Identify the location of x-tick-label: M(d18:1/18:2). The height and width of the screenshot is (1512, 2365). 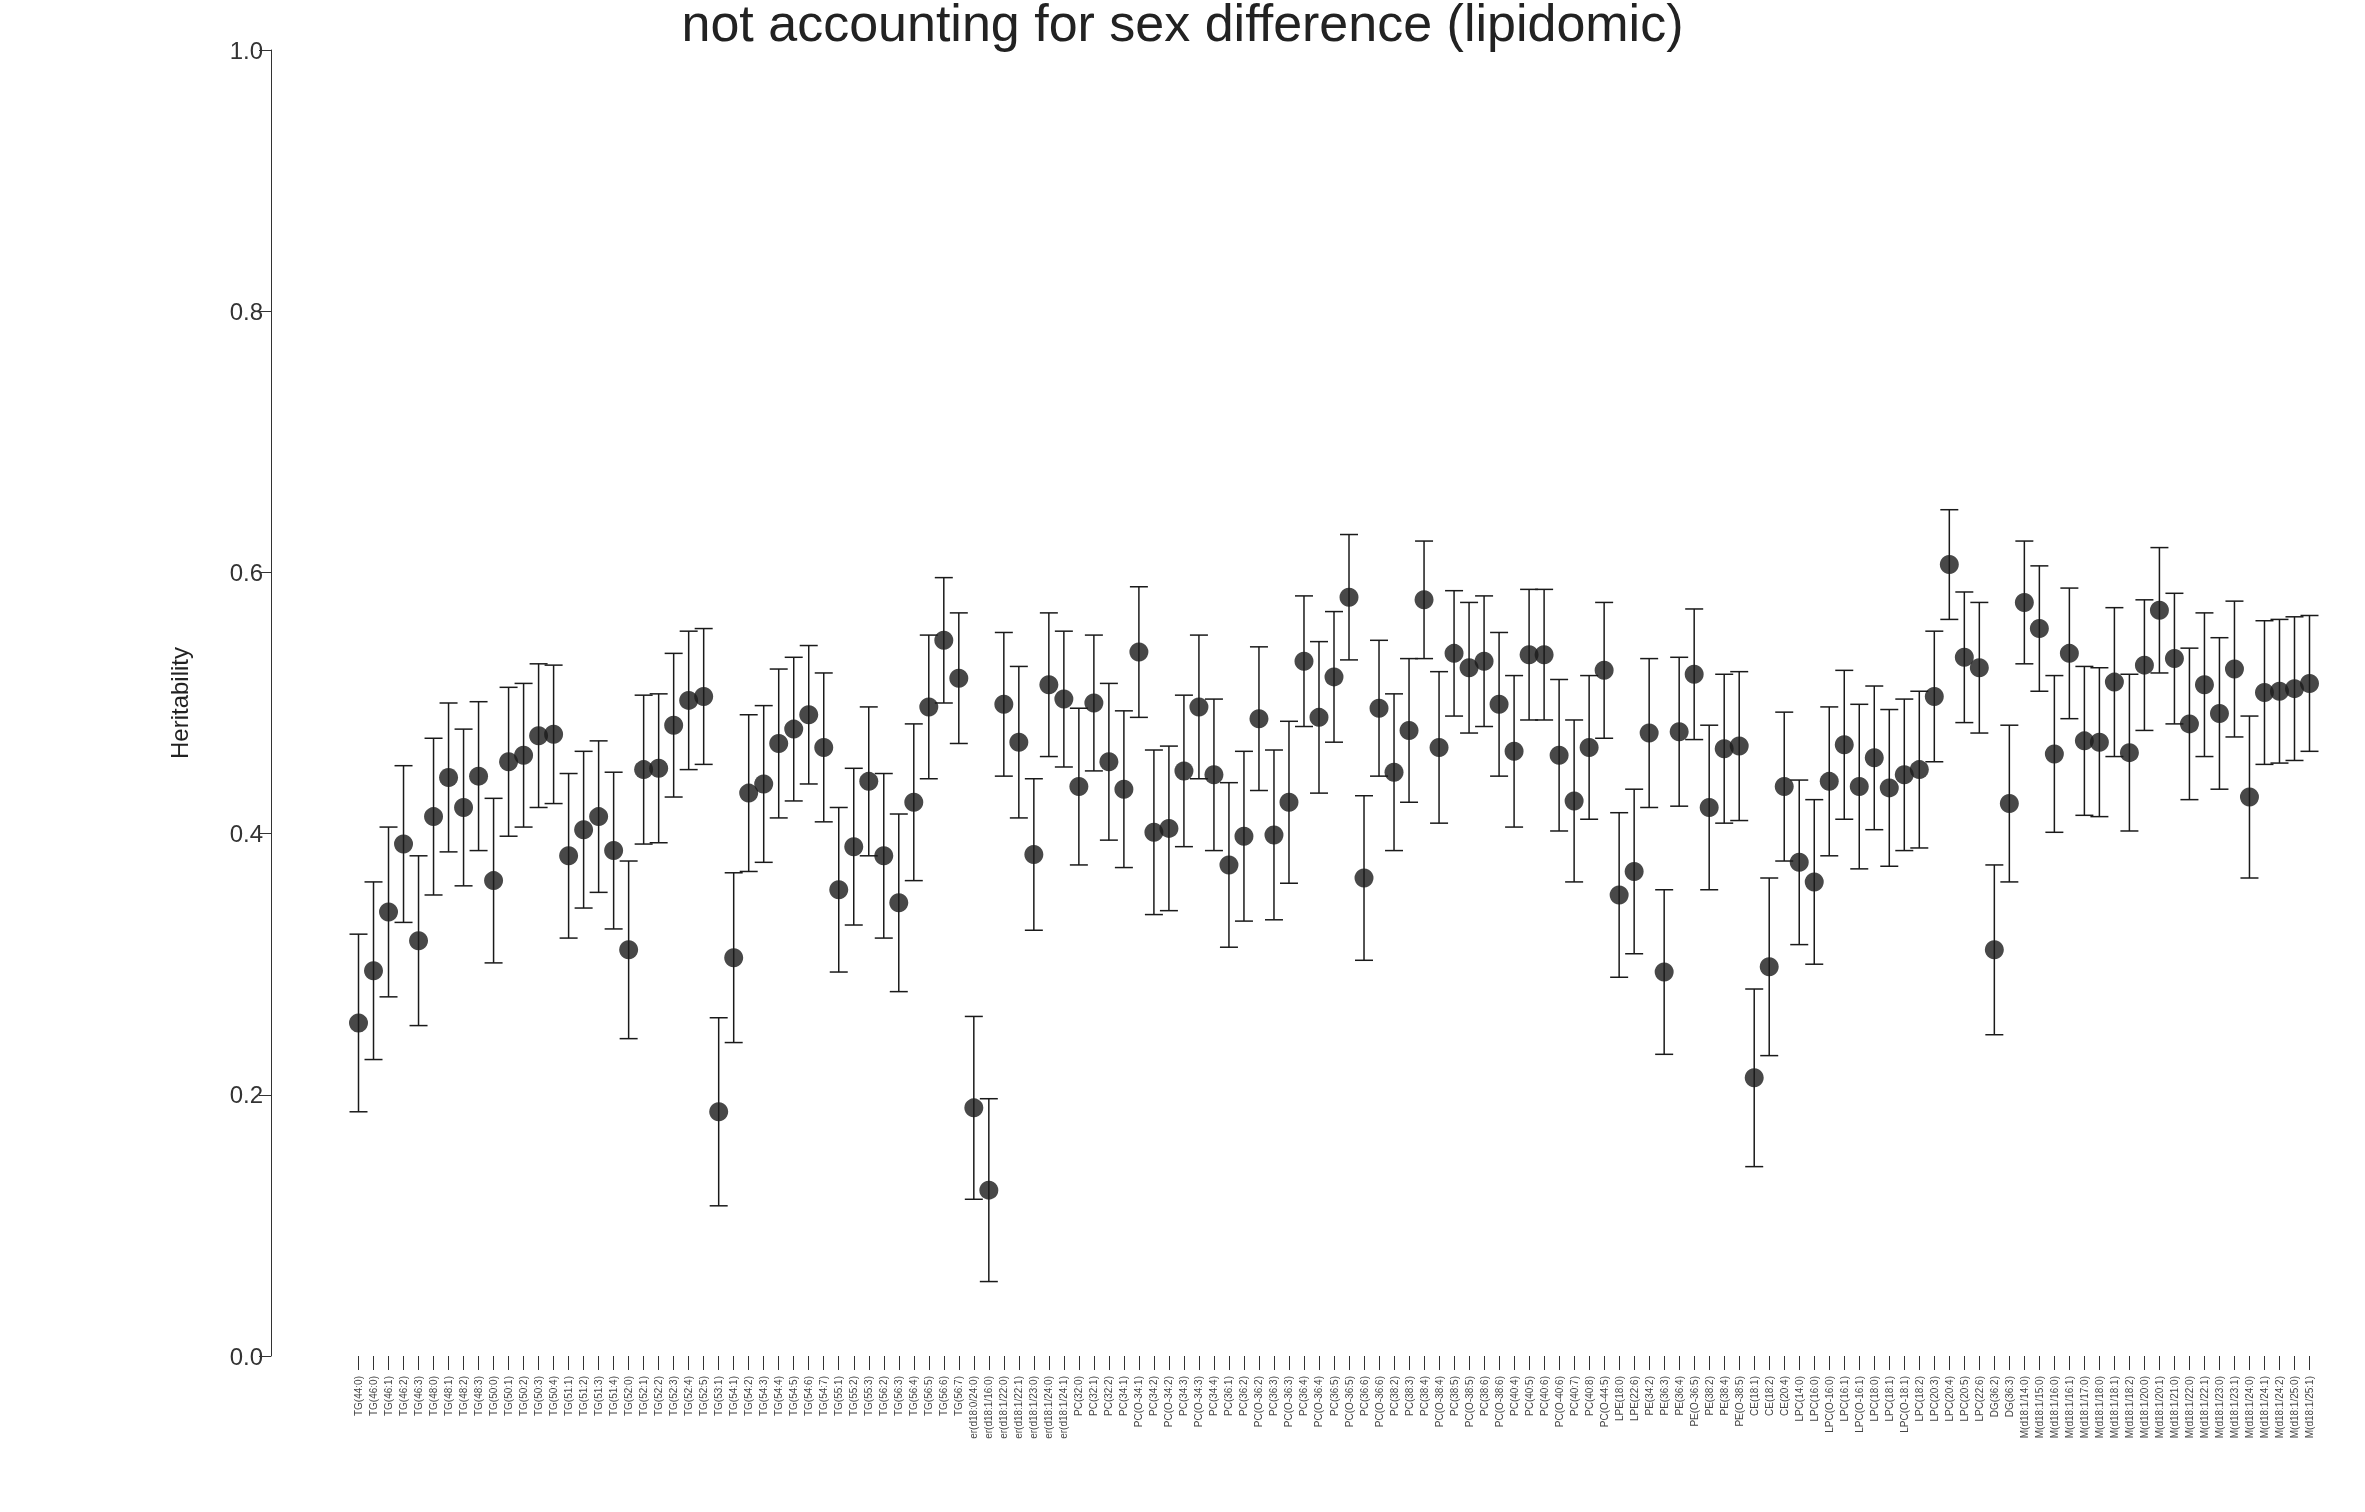
(2129, 1407).